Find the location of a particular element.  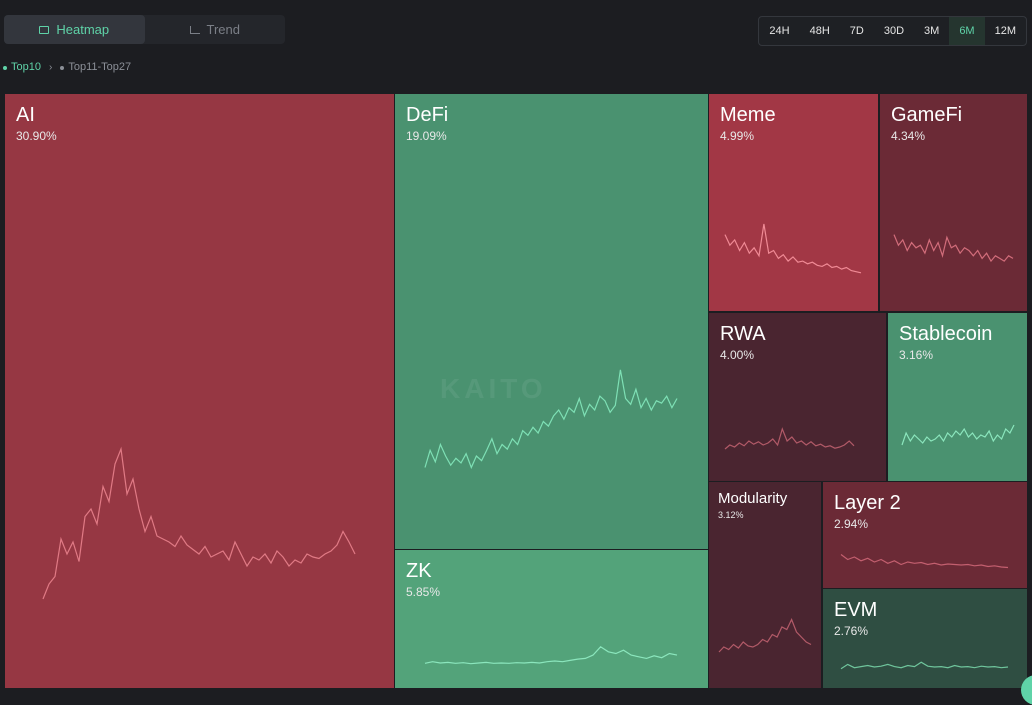

trend-tab: Trend is located at coordinates (215, 29).